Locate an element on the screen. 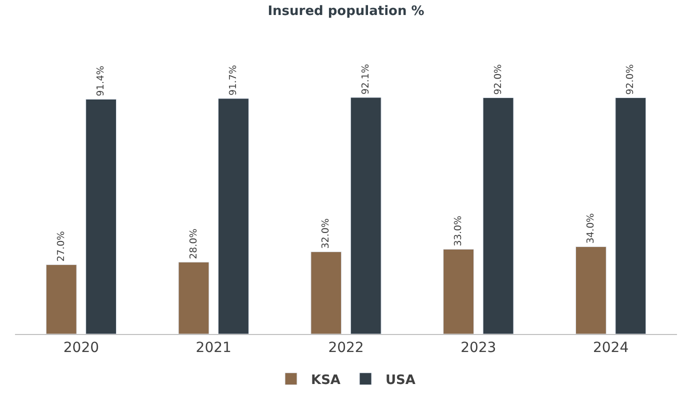  data-label: 32.0% is located at coordinates (326, 233).